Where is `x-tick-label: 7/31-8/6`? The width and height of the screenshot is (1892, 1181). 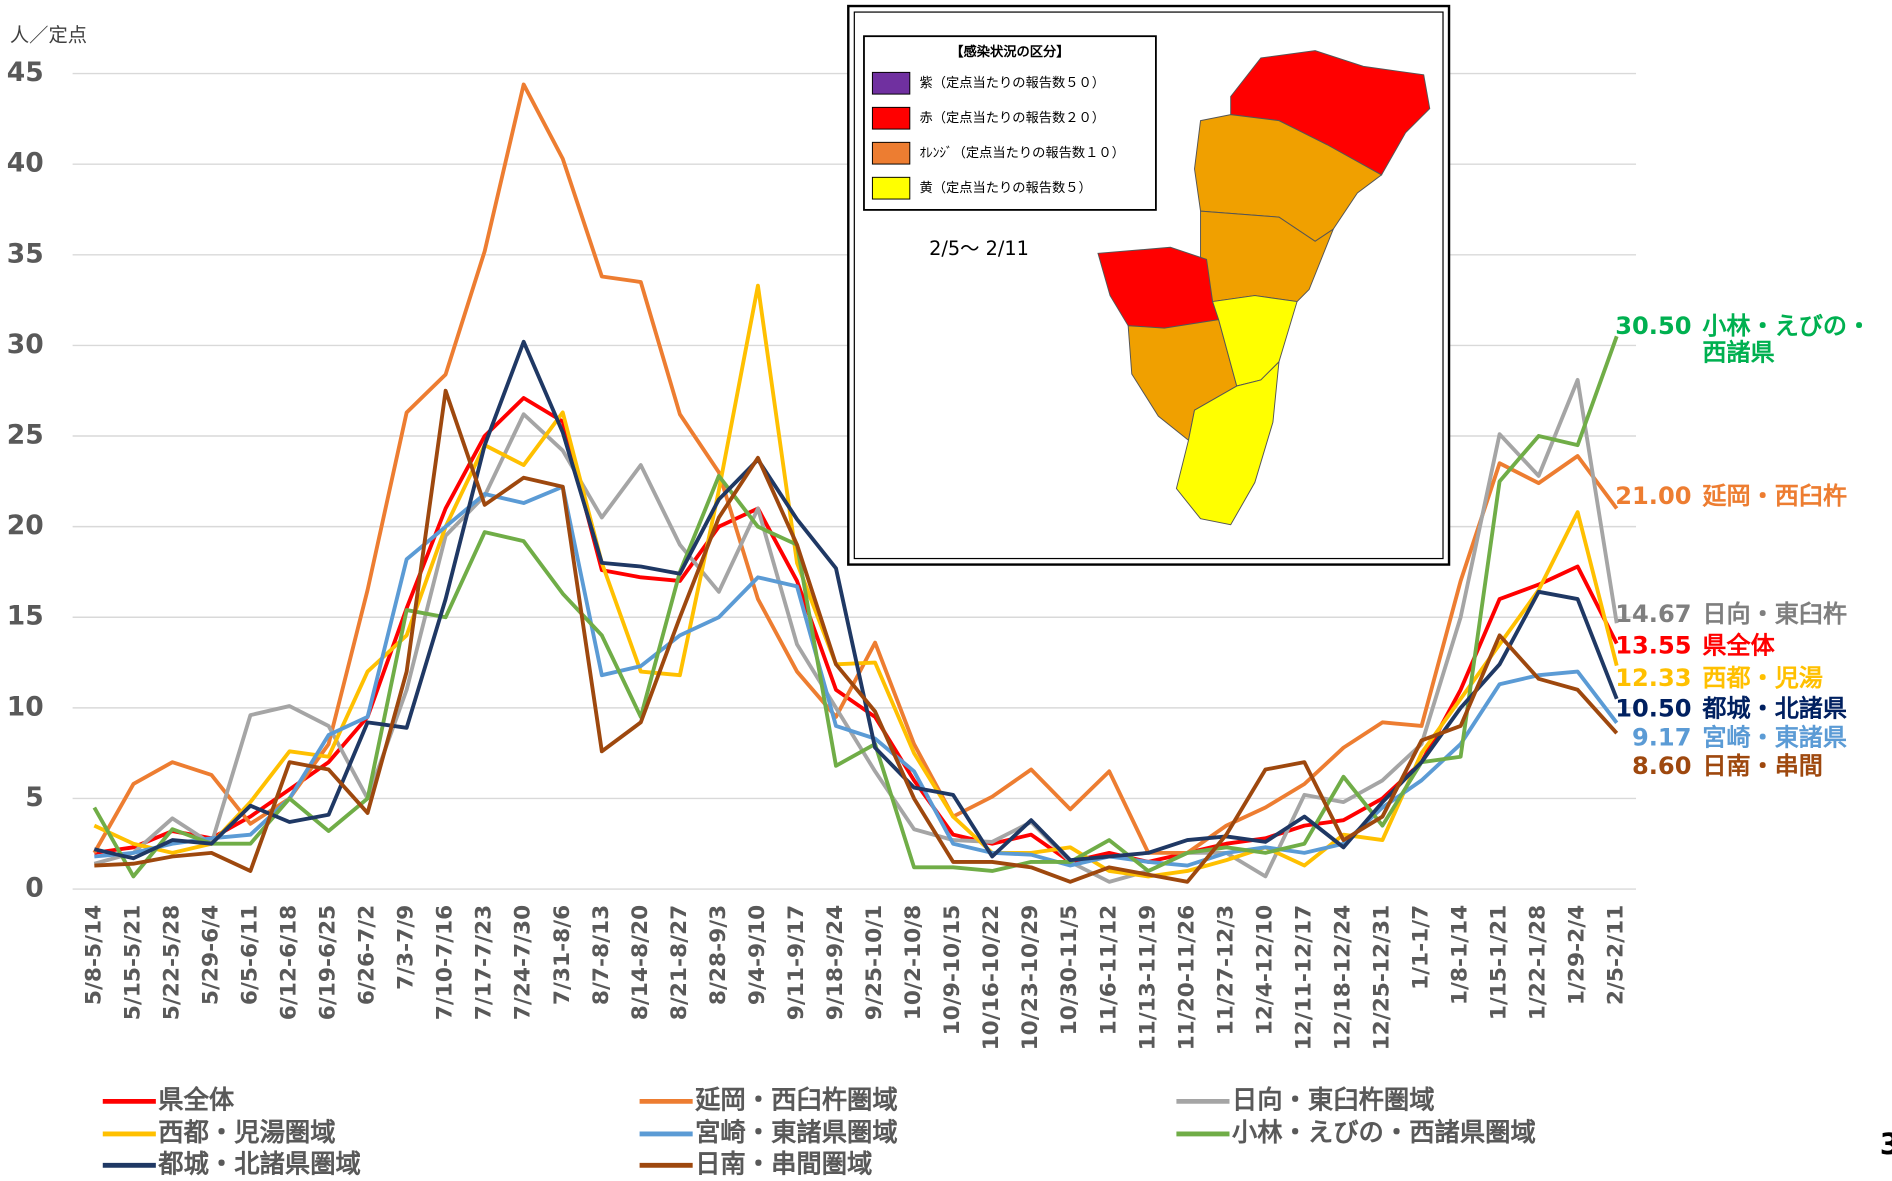
x-tick-label: 7/31-8/6 is located at coordinates (562, 955).